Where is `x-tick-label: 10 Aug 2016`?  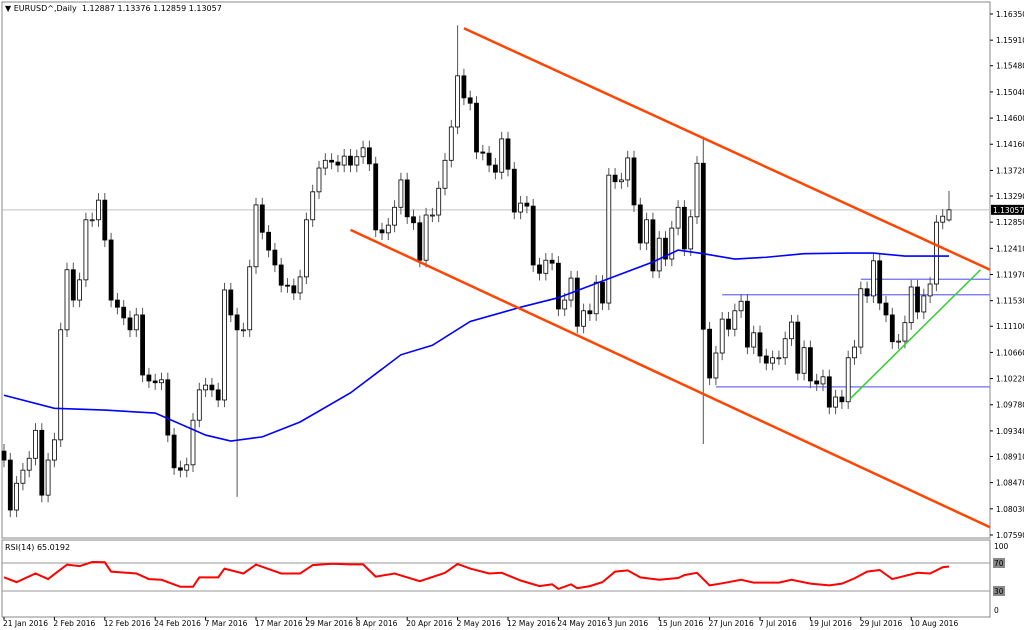
x-tick-label: 10 Aug 2016 is located at coordinates (934, 623).